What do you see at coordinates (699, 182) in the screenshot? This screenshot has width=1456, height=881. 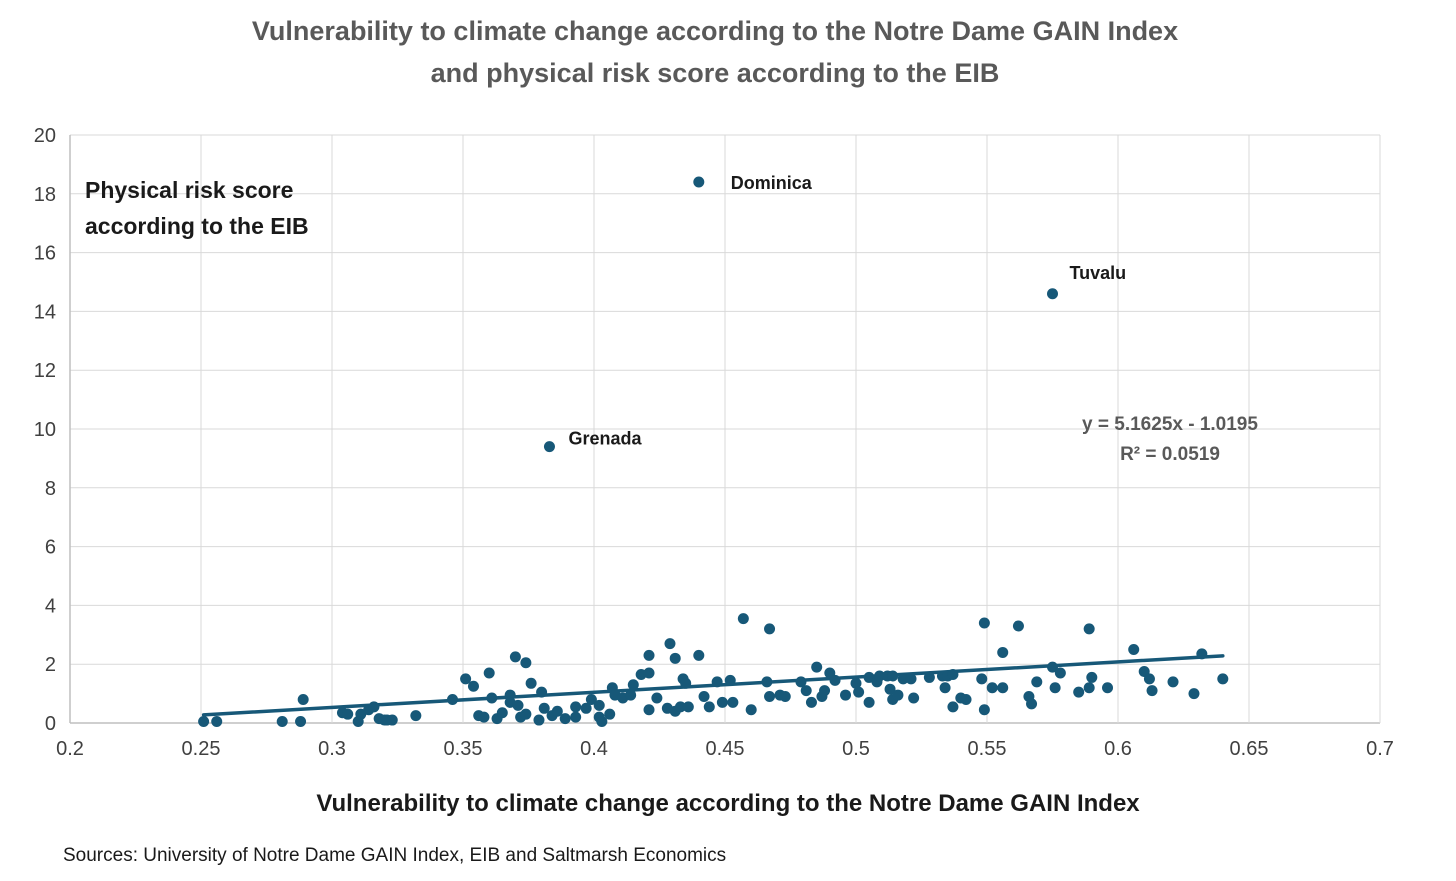 I see `scatter-point-dominica` at bounding box center [699, 182].